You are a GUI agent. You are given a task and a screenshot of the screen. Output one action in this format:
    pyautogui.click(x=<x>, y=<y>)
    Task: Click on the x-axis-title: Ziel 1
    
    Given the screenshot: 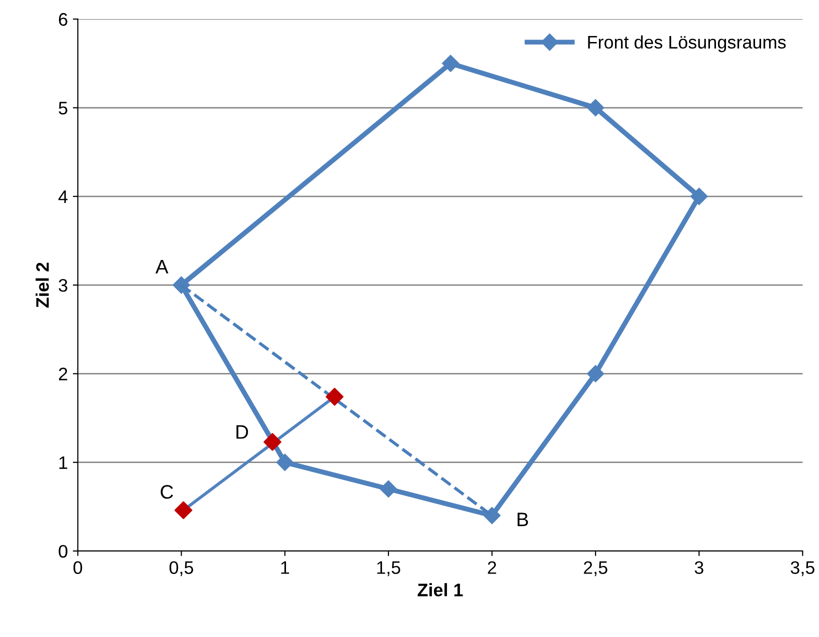 What is the action you would take?
    pyautogui.click(x=440, y=589)
    